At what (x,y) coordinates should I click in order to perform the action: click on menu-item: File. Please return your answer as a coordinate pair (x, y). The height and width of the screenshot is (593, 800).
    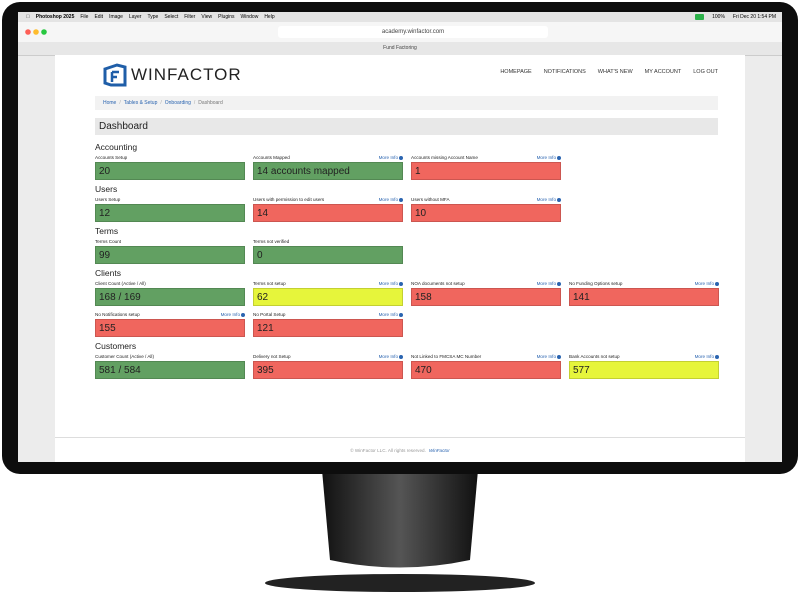
    Looking at the image, I should click on (82, 17).